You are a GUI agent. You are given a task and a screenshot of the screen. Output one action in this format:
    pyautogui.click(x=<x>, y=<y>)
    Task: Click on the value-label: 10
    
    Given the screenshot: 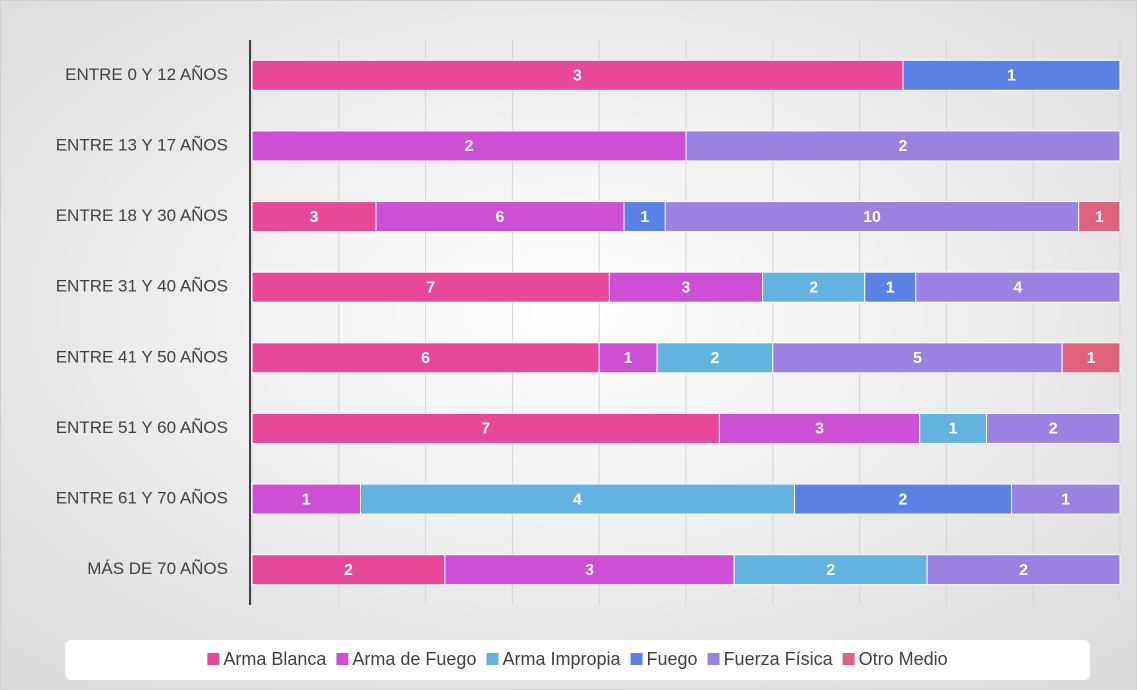 What is the action you would take?
    pyautogui.click(x=872, y=217)
    